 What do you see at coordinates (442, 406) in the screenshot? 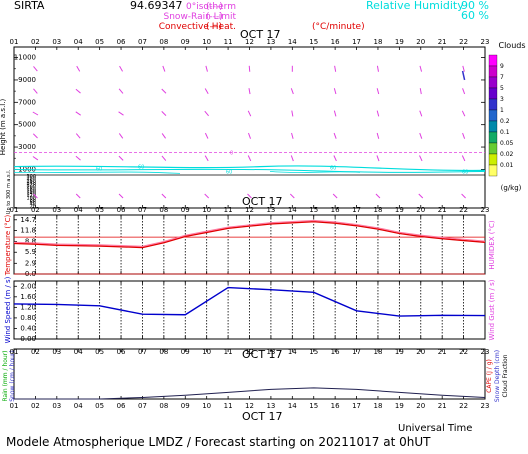
I see `hour-label-bottom-21: 21` at bounding box center [442, 406].